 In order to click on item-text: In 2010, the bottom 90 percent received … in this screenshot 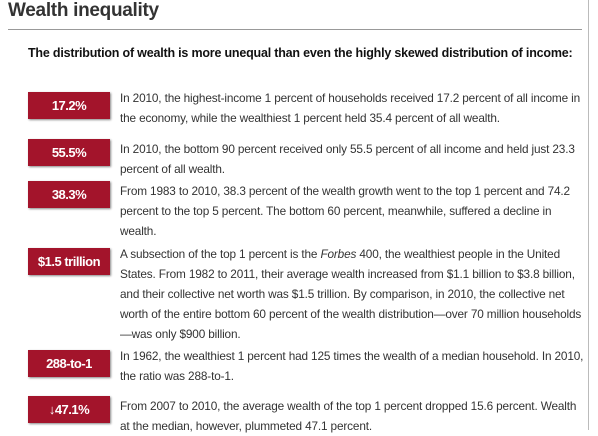, I will do `click(353, 159)`.